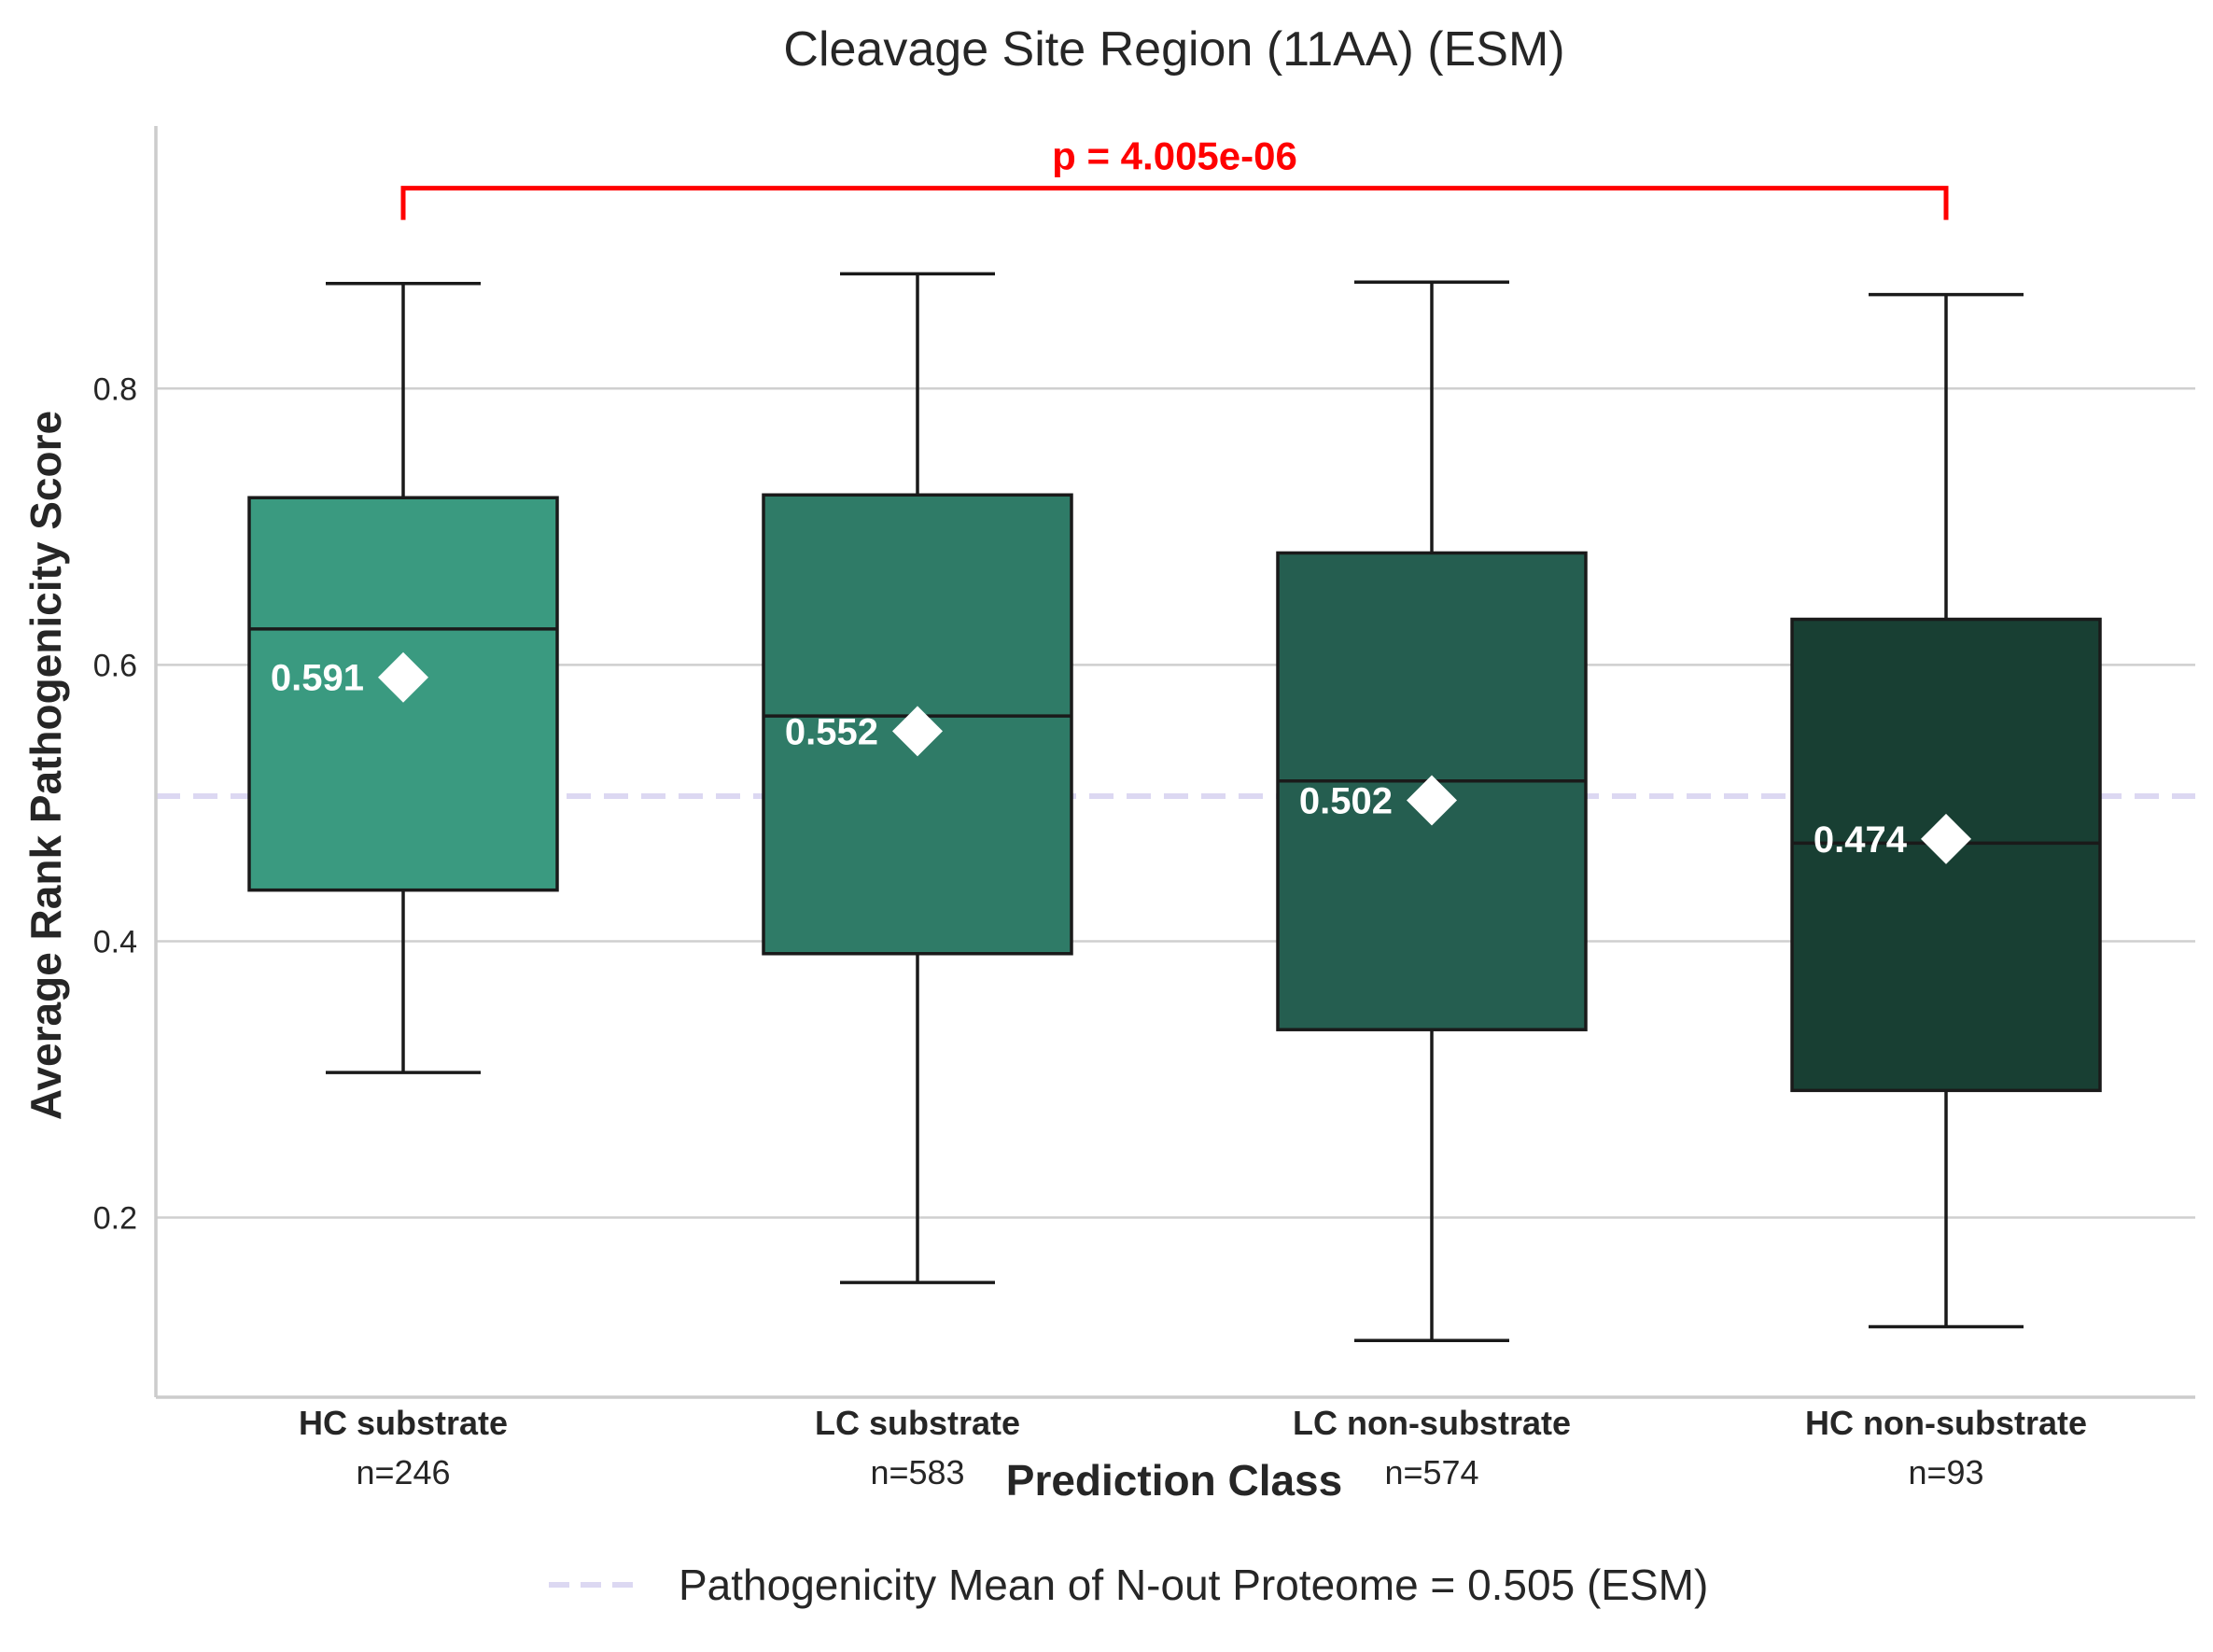  What do you see at coordinates (1946, 810) in the screenshot?
I see `box-group: 0.474` at bounding box center [1946, 810].